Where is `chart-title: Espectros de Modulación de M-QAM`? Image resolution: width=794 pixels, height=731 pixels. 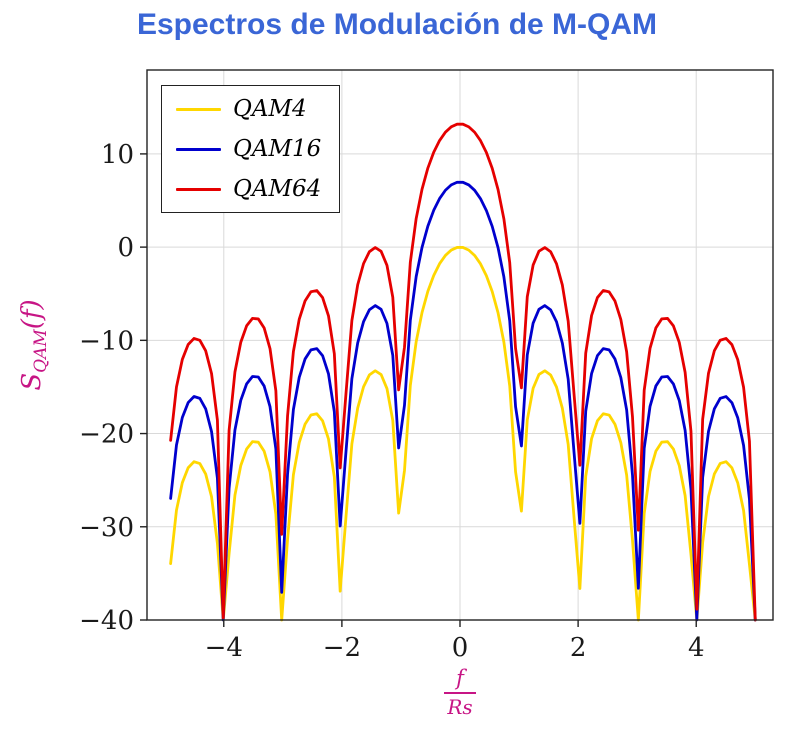
chart-title: Espectros de Modulación de M-QAM is located at coordinates (397, 24).